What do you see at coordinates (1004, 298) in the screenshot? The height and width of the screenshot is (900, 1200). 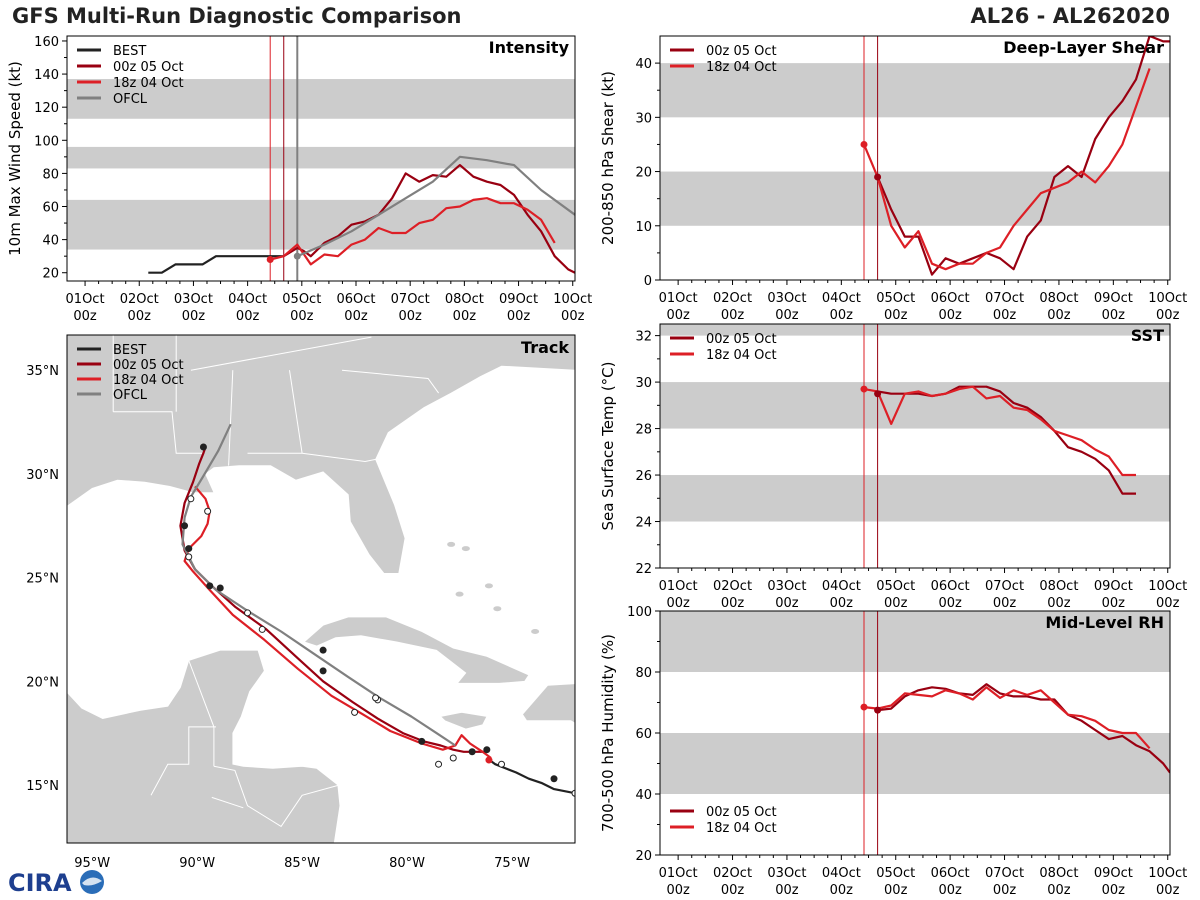 I see `x-tick-label-day: 07Oct` at bounding box center [1004, 298].